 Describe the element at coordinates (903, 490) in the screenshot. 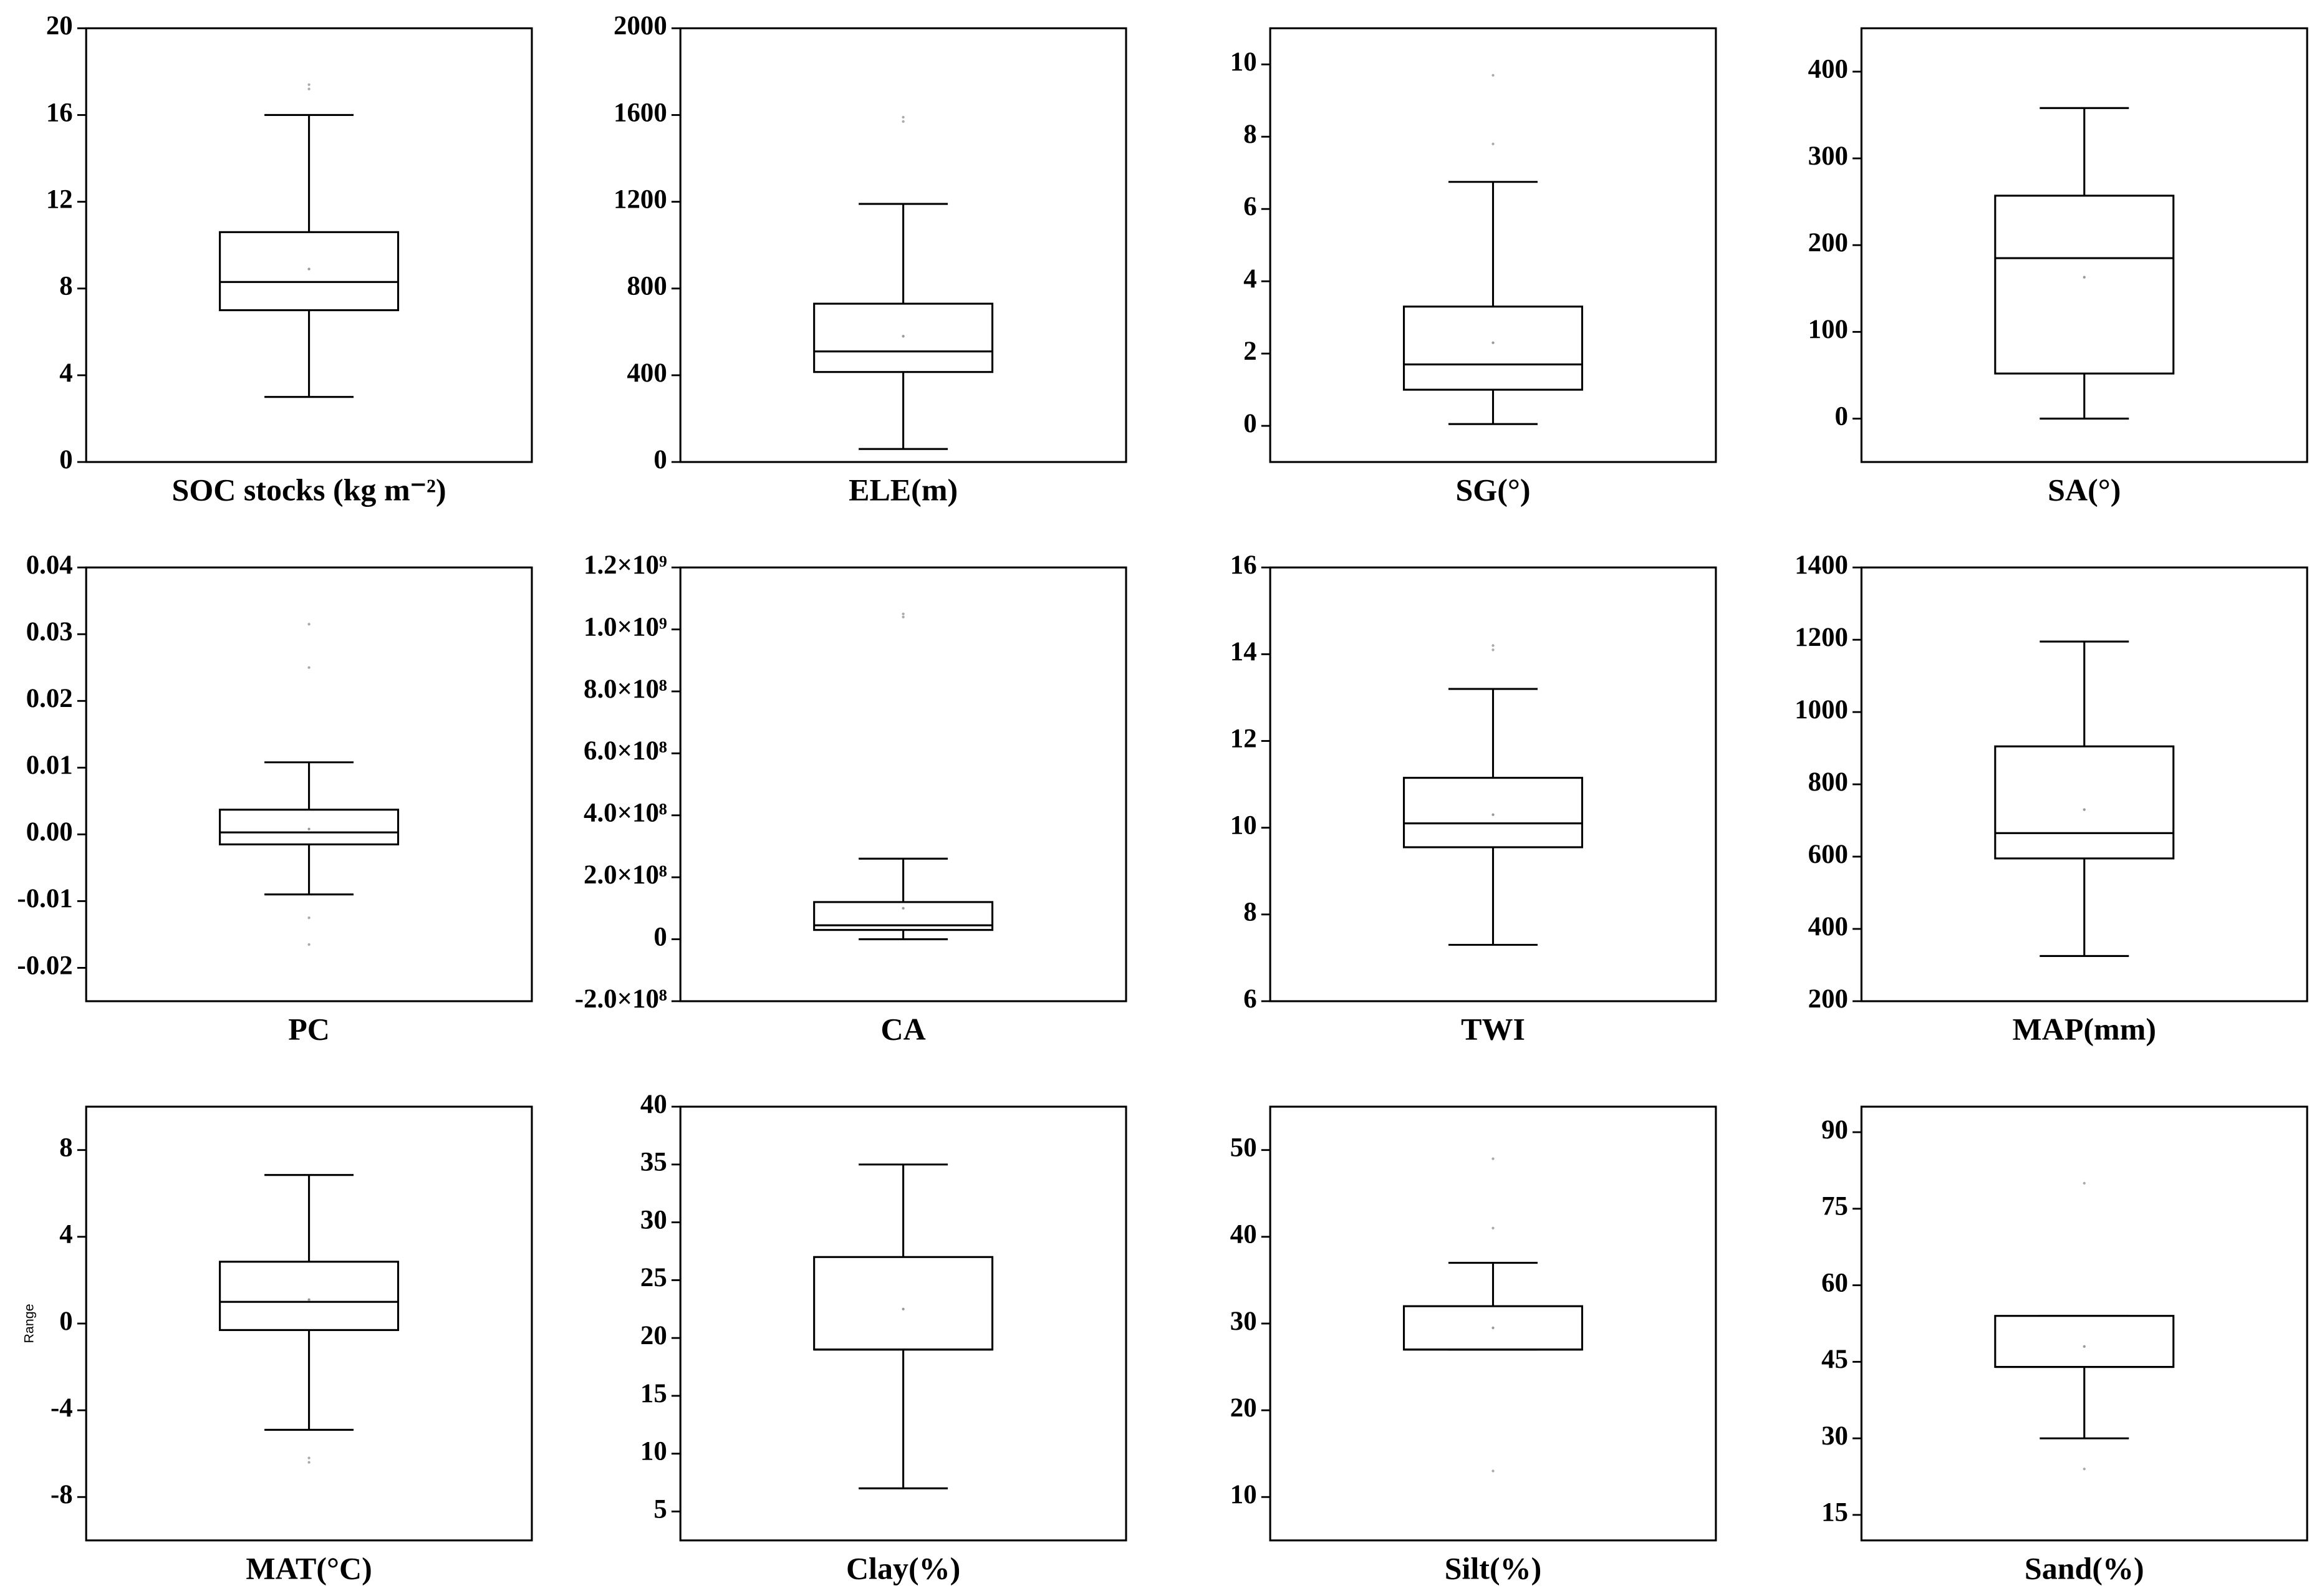

I see `x-axis-label: ELE(m)` at that location.